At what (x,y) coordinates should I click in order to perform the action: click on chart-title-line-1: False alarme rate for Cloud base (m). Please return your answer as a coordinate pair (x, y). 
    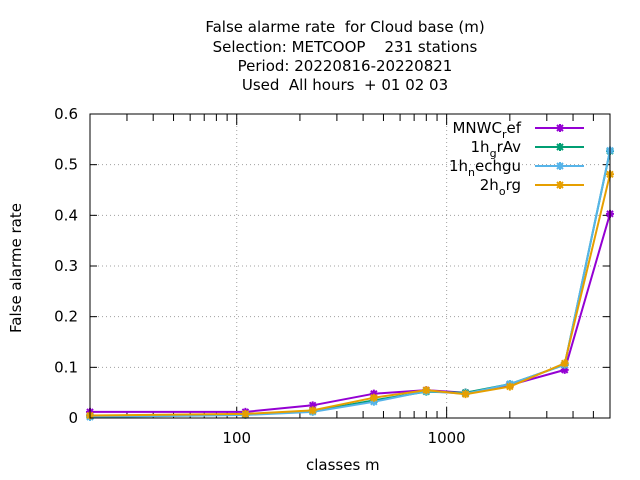
    Looking at the image, I should click on (345, 27).